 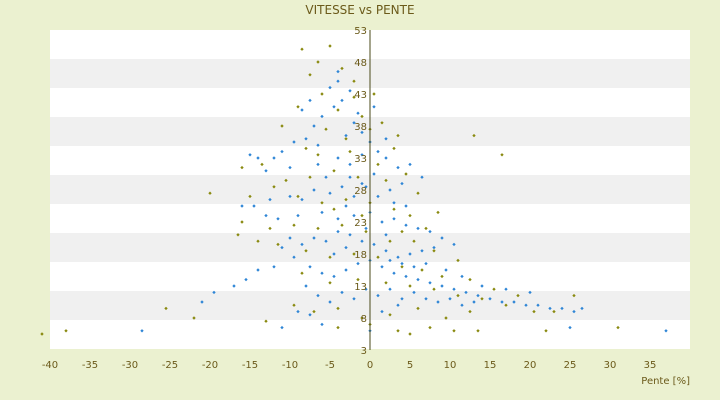 I want to click on x-tick-label: -15, so click(x=250, y=365).